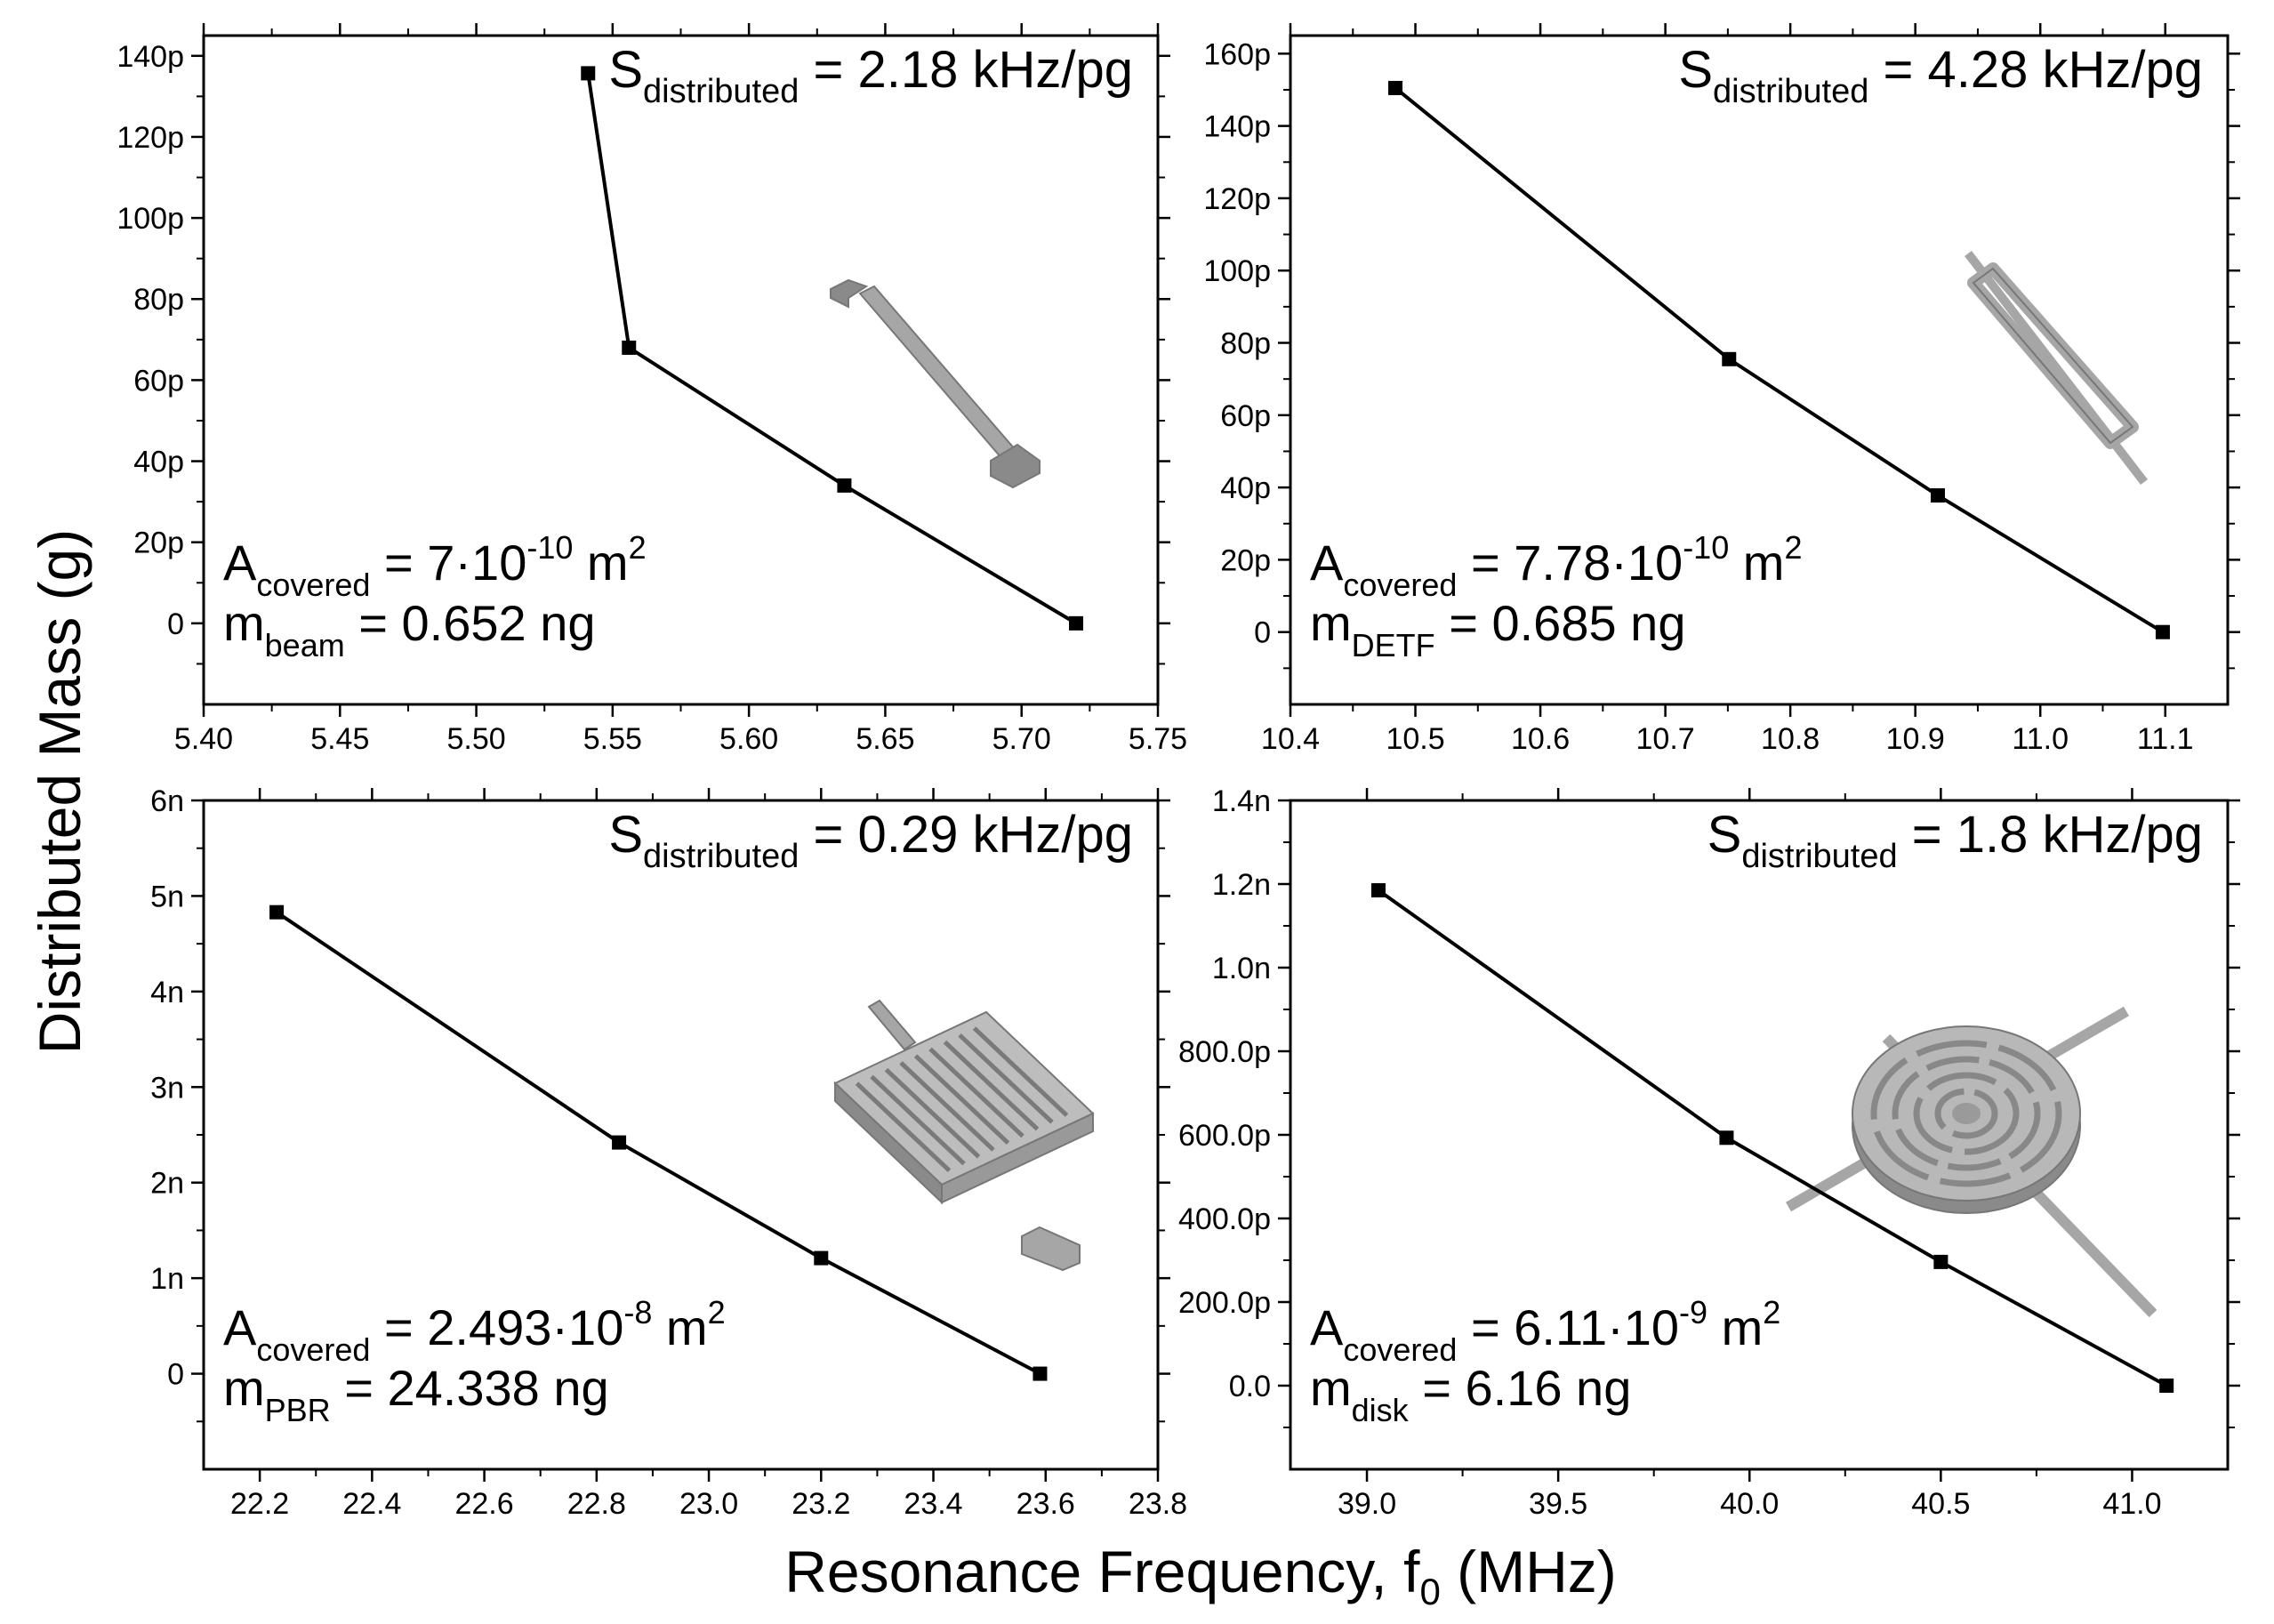 The image size is (2274, 1624). Describe the element at coordinates (167, 993) in the screenshot. I see `y-tick-label: 4n` at that location.